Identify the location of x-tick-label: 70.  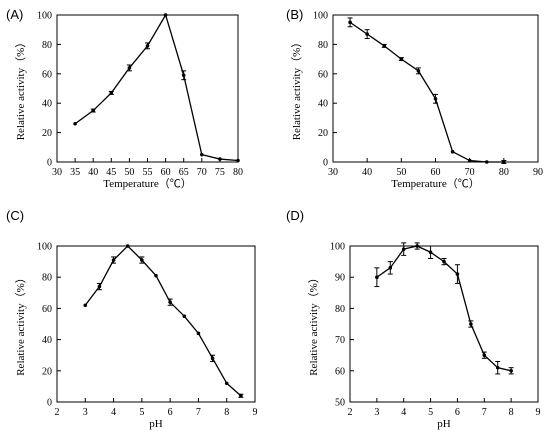
(202, 172).